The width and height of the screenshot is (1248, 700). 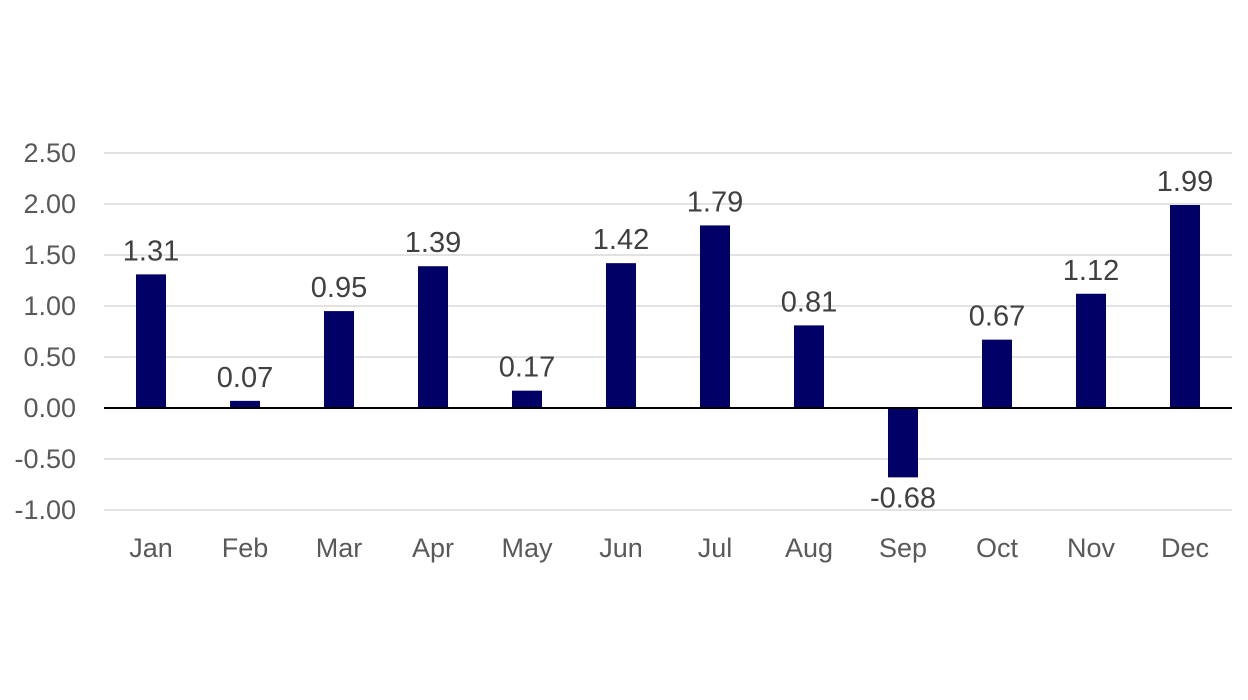 What do you see at coordinates (151, 251) in the screenshot?
I see `data-label: 1.31` at bounding box center [151, 251].